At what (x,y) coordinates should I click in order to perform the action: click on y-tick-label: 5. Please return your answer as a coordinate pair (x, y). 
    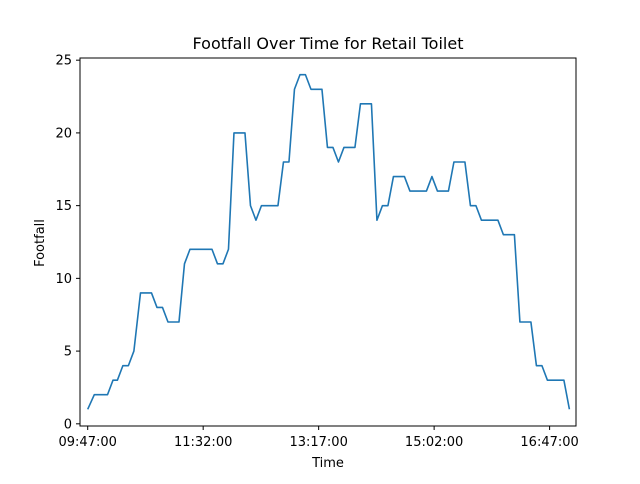
    Looking at the image, I should click on (68, 352).